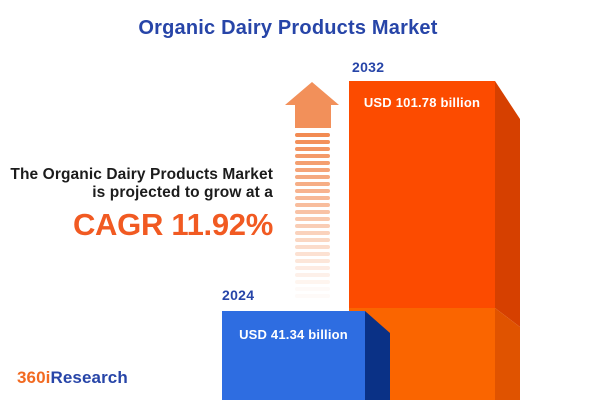 The height and width of the screenshot is (400, 600). Describe the element at coordinates (368, 67) in the screenshot. I see `bar-2032-year-label: 2032` at that location.